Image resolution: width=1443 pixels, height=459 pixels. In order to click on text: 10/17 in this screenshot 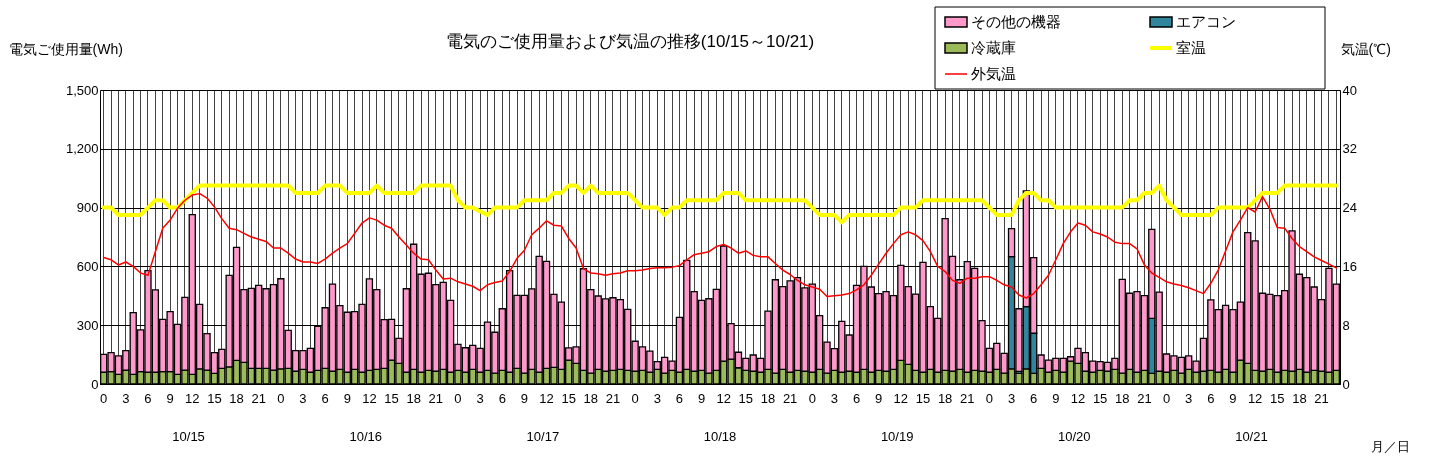, I will do `click(543, 436)`.